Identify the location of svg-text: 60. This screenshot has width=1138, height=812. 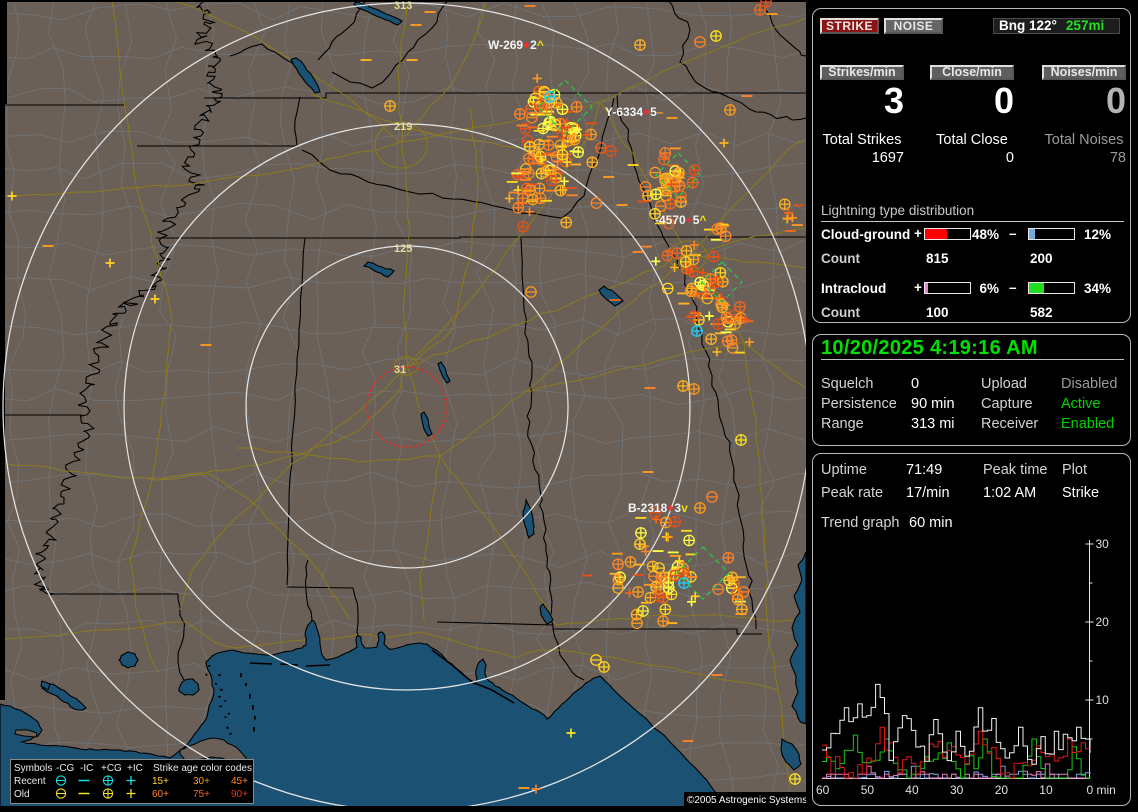
(823, 790).